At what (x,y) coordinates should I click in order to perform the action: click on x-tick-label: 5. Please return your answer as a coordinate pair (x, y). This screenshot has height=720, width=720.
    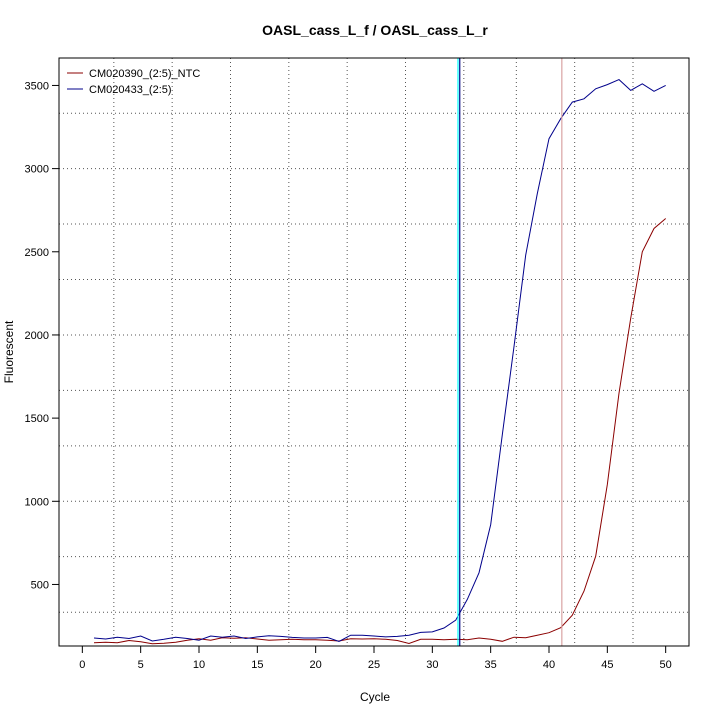
    Looking at the image, I should click on (141, 665).